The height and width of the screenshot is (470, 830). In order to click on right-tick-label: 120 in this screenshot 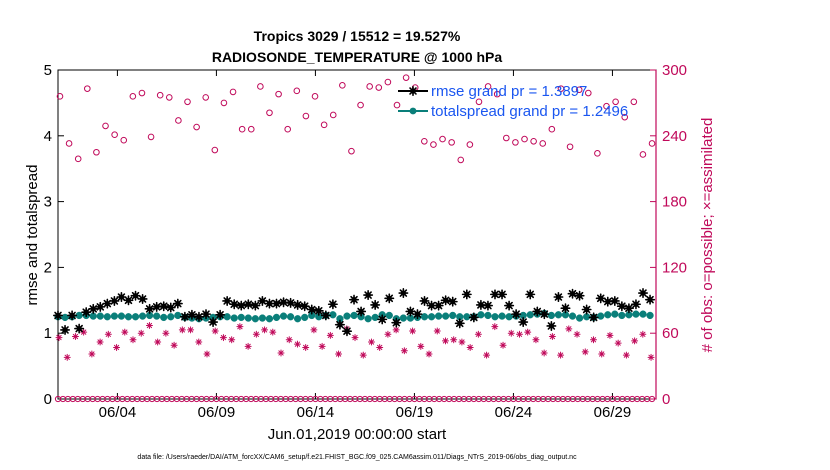, I will do `click(674, 267)`.